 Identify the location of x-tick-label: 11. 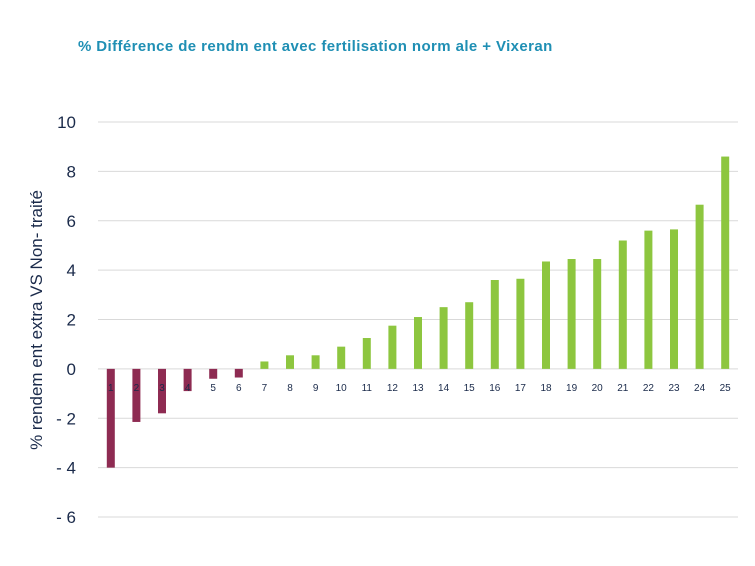
(367, 388).